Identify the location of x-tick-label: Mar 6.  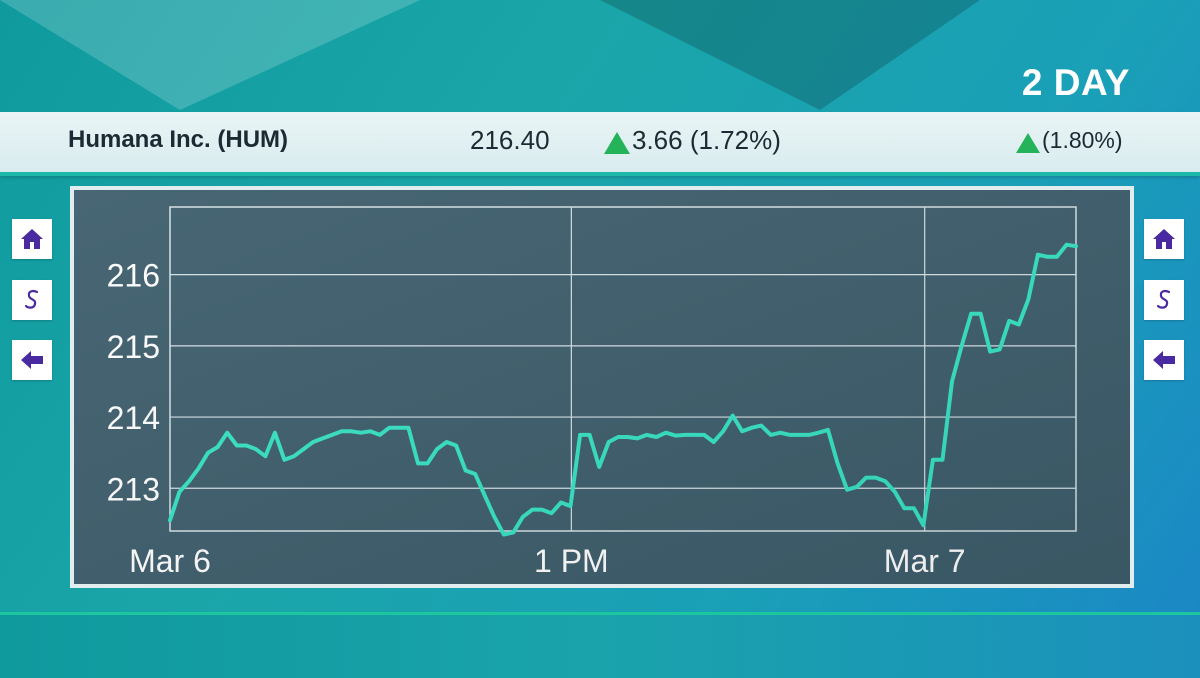
(170, 561).